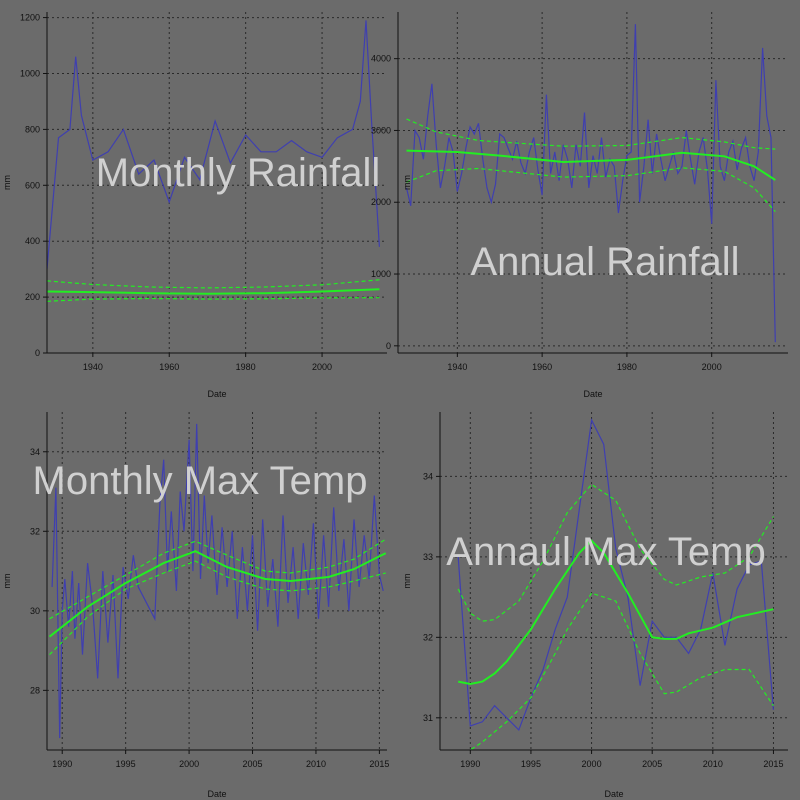 This screenshot has height=800, width=800. Describe the element at coordinates (200, 481) in the screenshot. I see `chart-title: Monthly Max Temp` at that location.